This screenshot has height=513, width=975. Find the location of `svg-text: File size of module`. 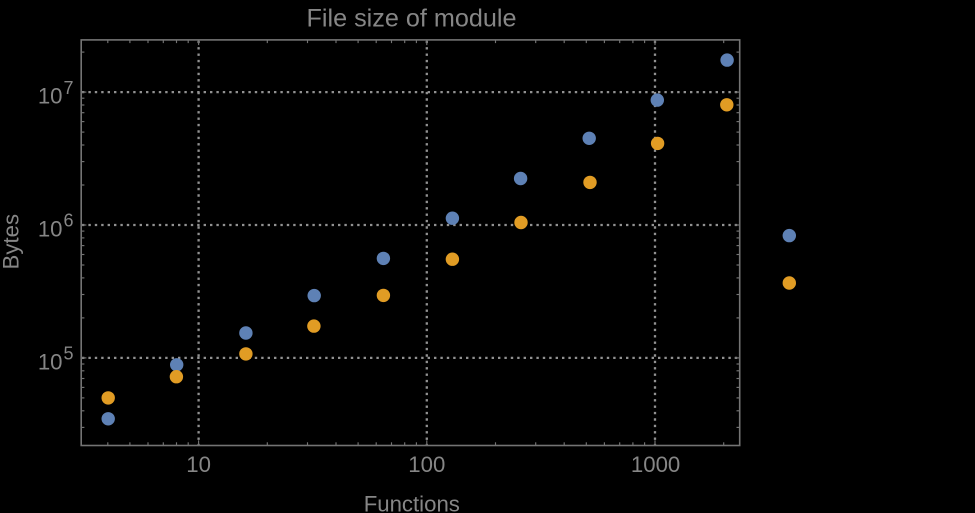

svg-text: File size of module is located at coordinates (412, 18).